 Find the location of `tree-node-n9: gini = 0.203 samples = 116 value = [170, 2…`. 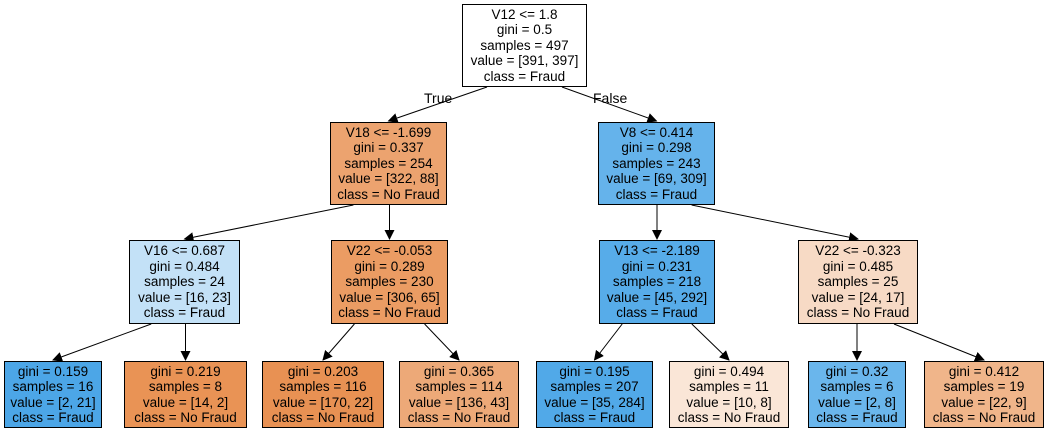

tree-node-n9: gini = 0.203 samples = 116 value = [170, 2… is located at coordinates (323, 394).